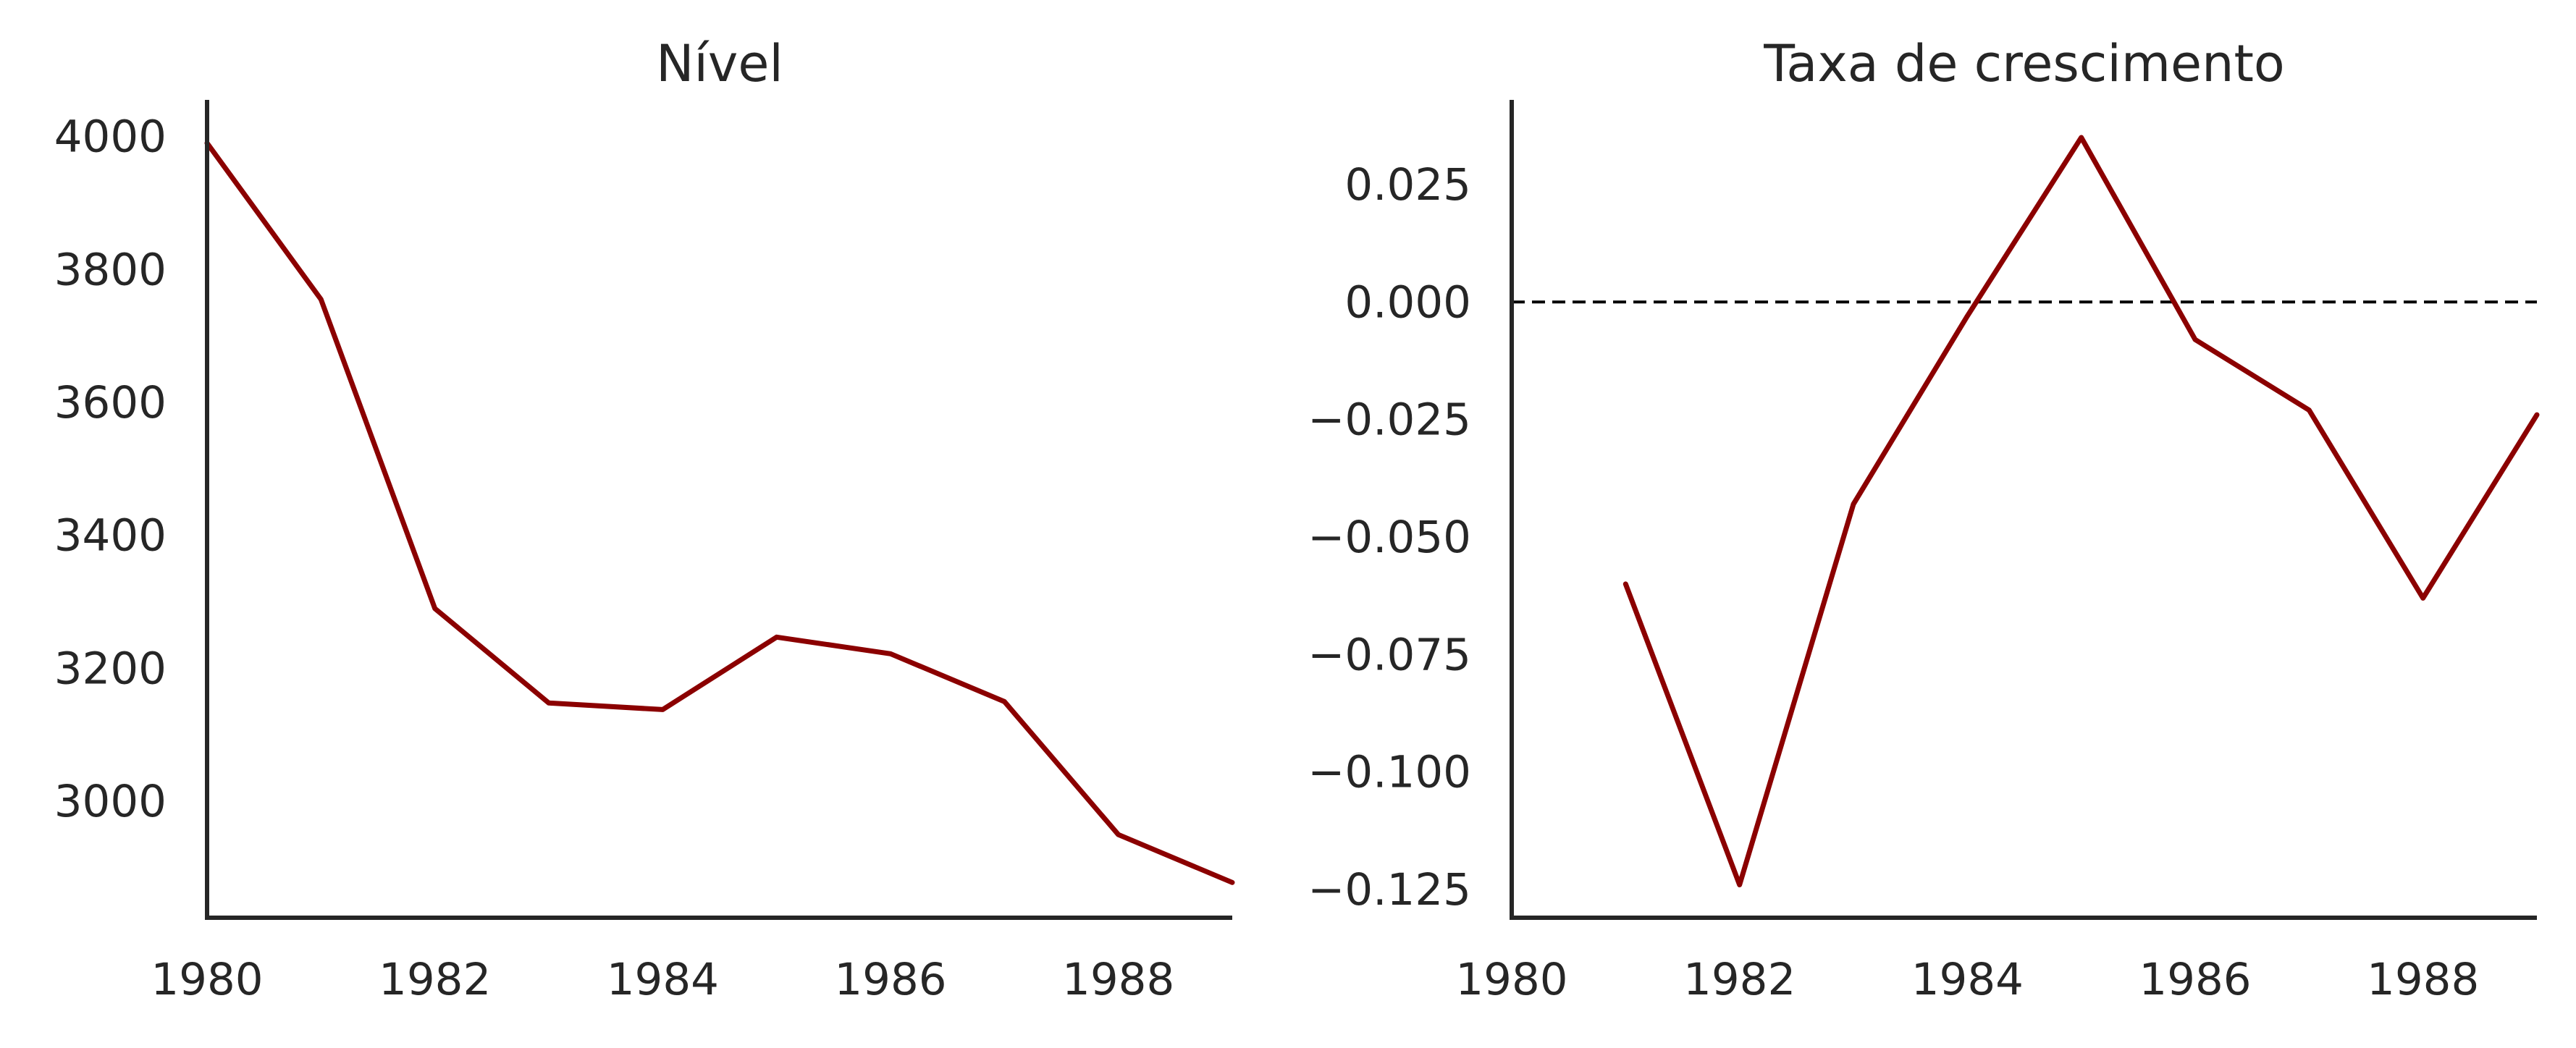  Describe the element at coordinates (1389, 654) in the screenshot. I see `y-tick-label: −0.075` at that location.